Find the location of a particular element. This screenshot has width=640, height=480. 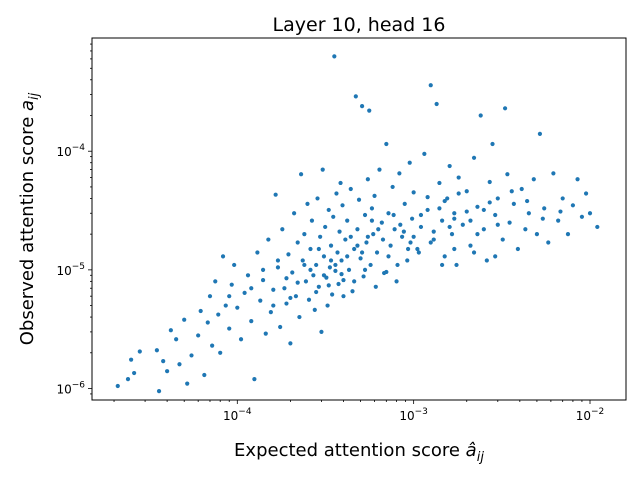

y-tick-label: 10⁻⁶ is located at coordinates (70, 389).